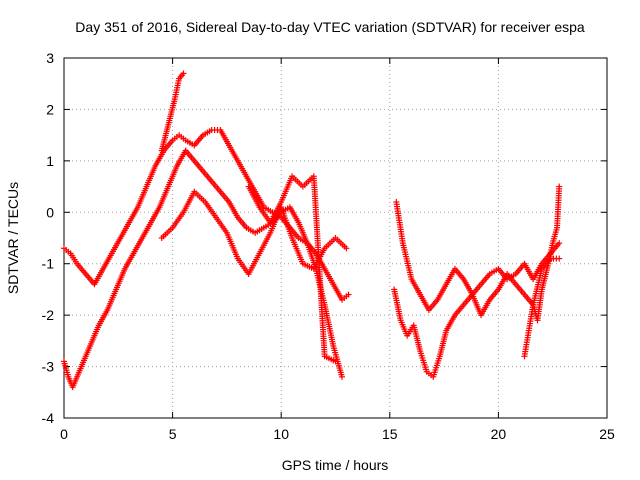  Describe the element at coordinates (48, 264) in the screenshot. I see `y-tick-label: -1` at that location.